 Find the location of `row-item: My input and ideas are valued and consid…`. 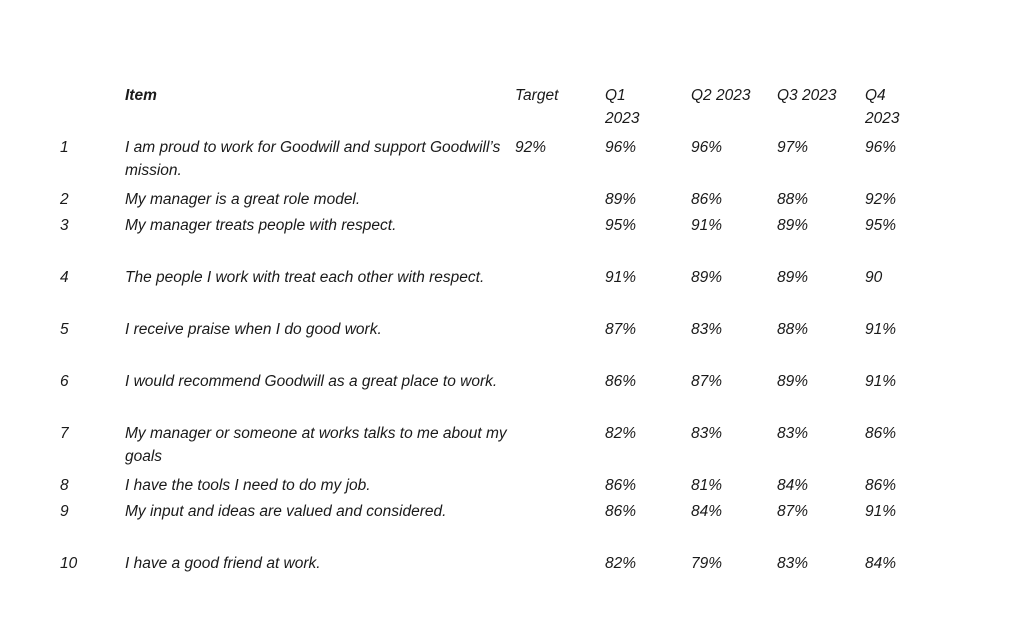

row-item: My input and ideas are valued and consid… is located at coordinates (286, 511).